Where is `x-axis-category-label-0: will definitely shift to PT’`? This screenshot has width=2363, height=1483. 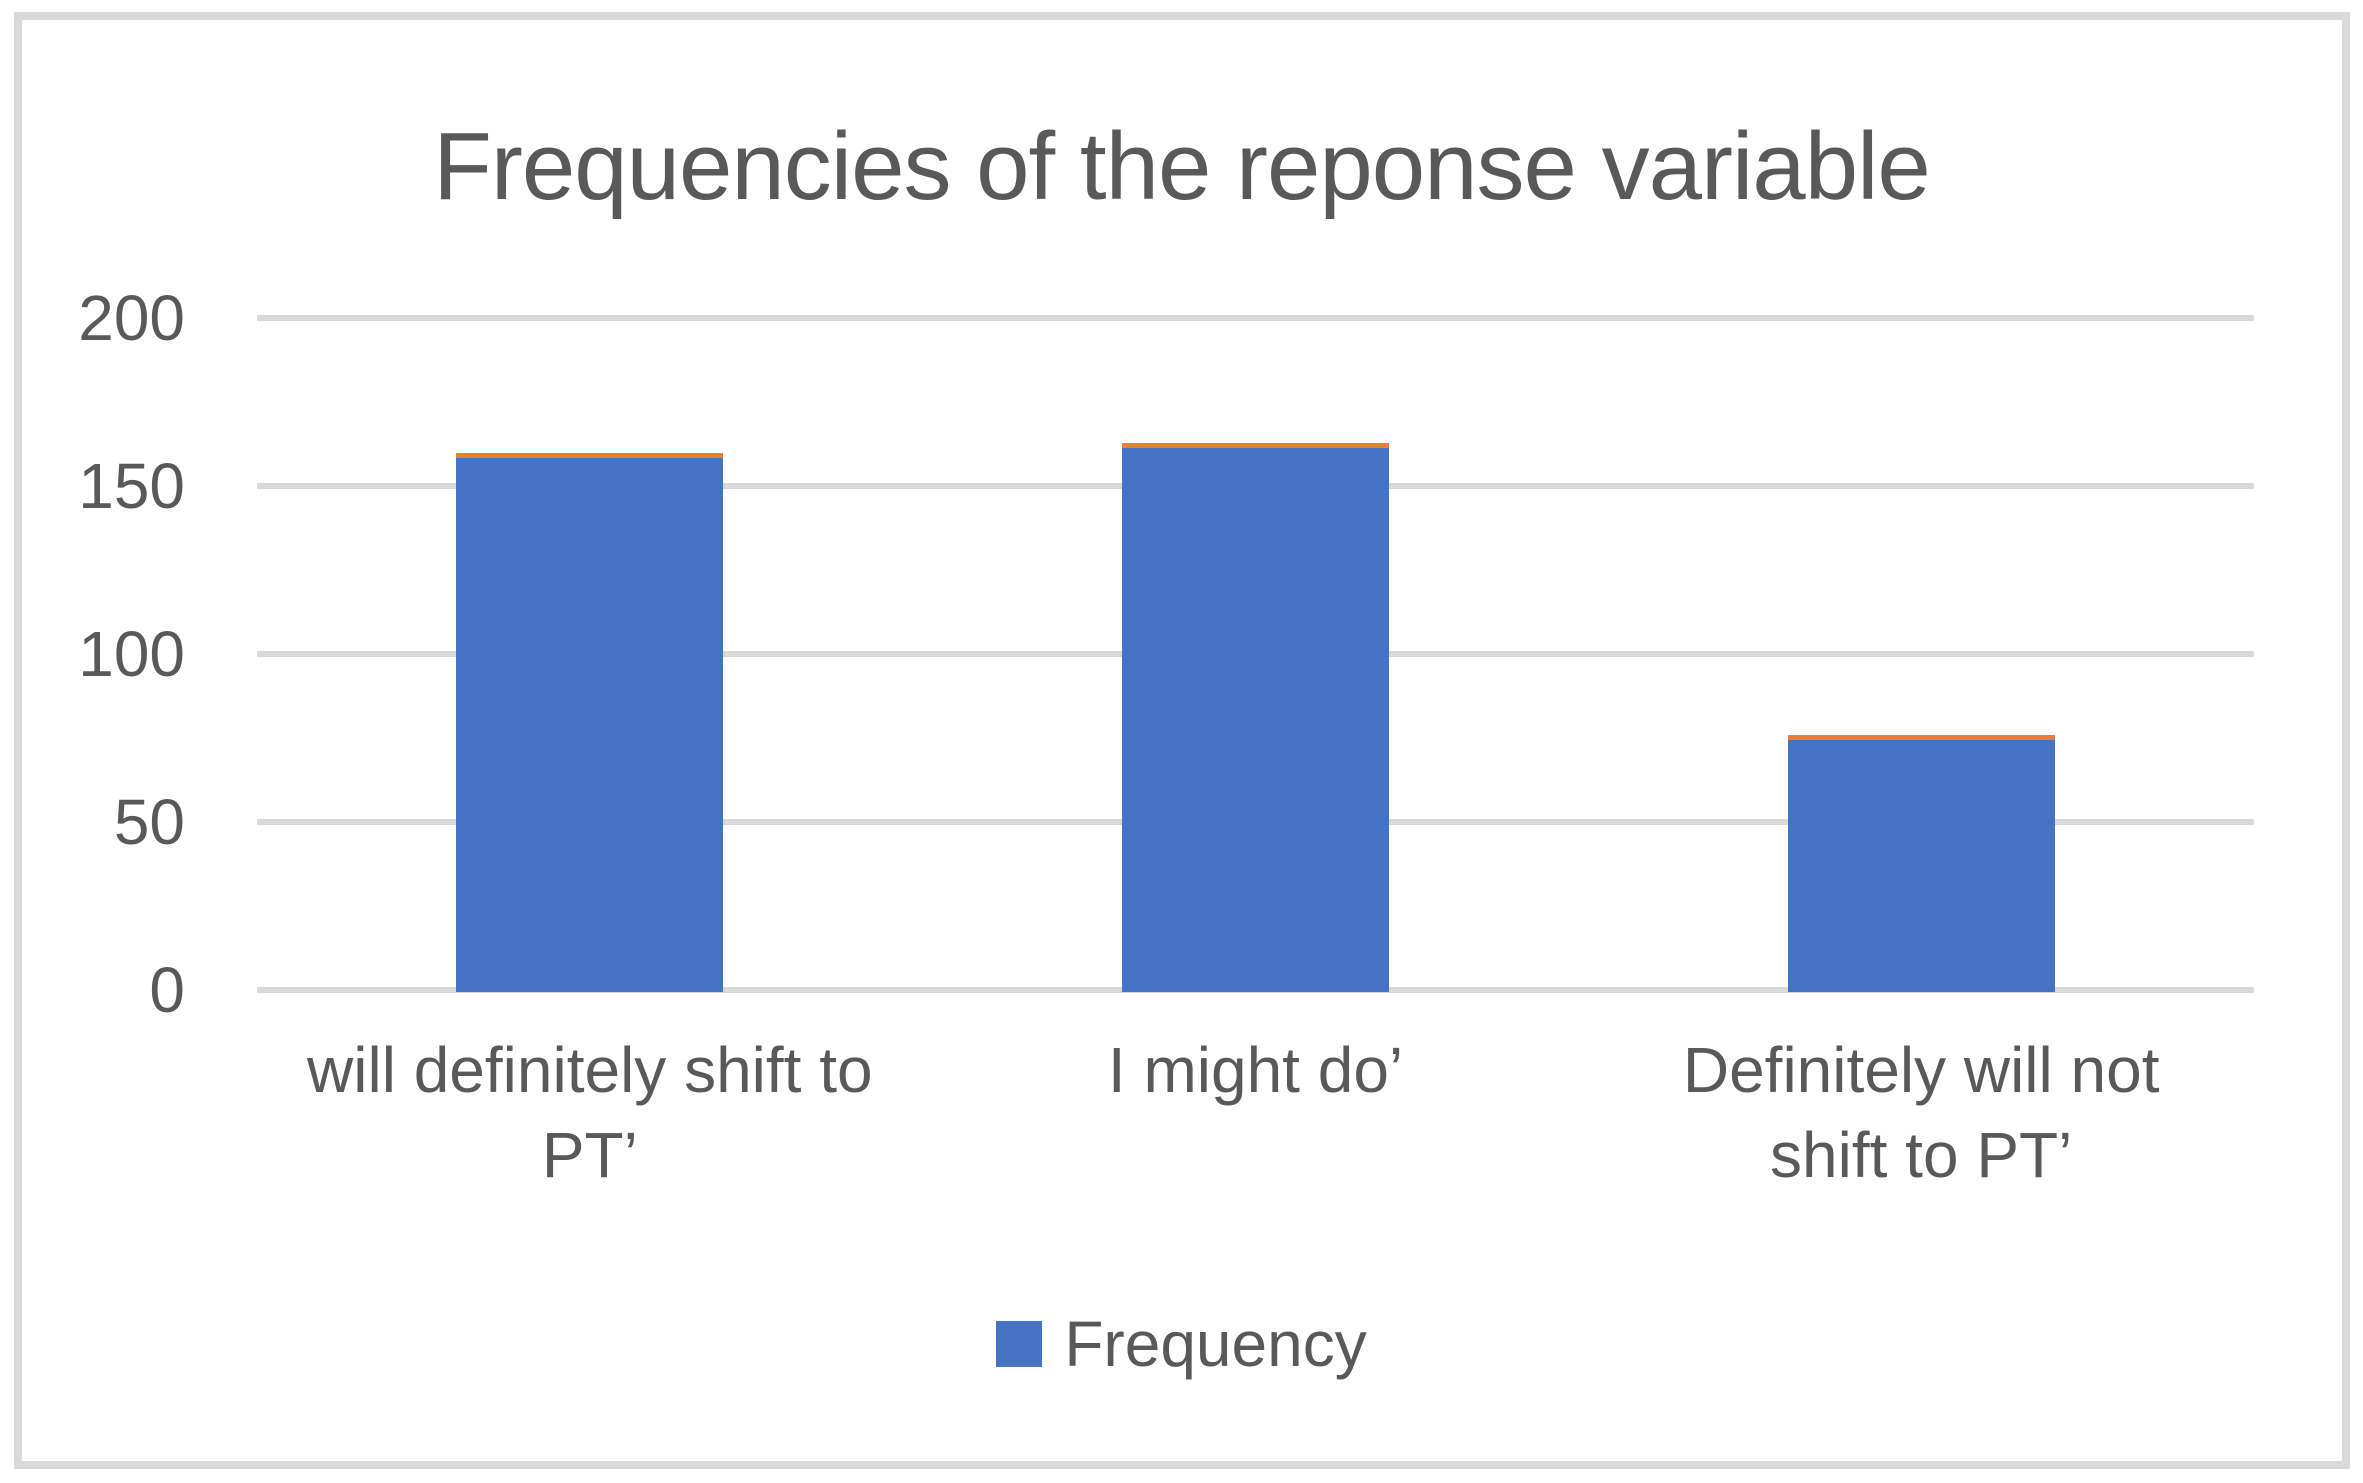 x-axis-category-label-0: will definitely shift to PT’ is located at coordinates (590, 1113).